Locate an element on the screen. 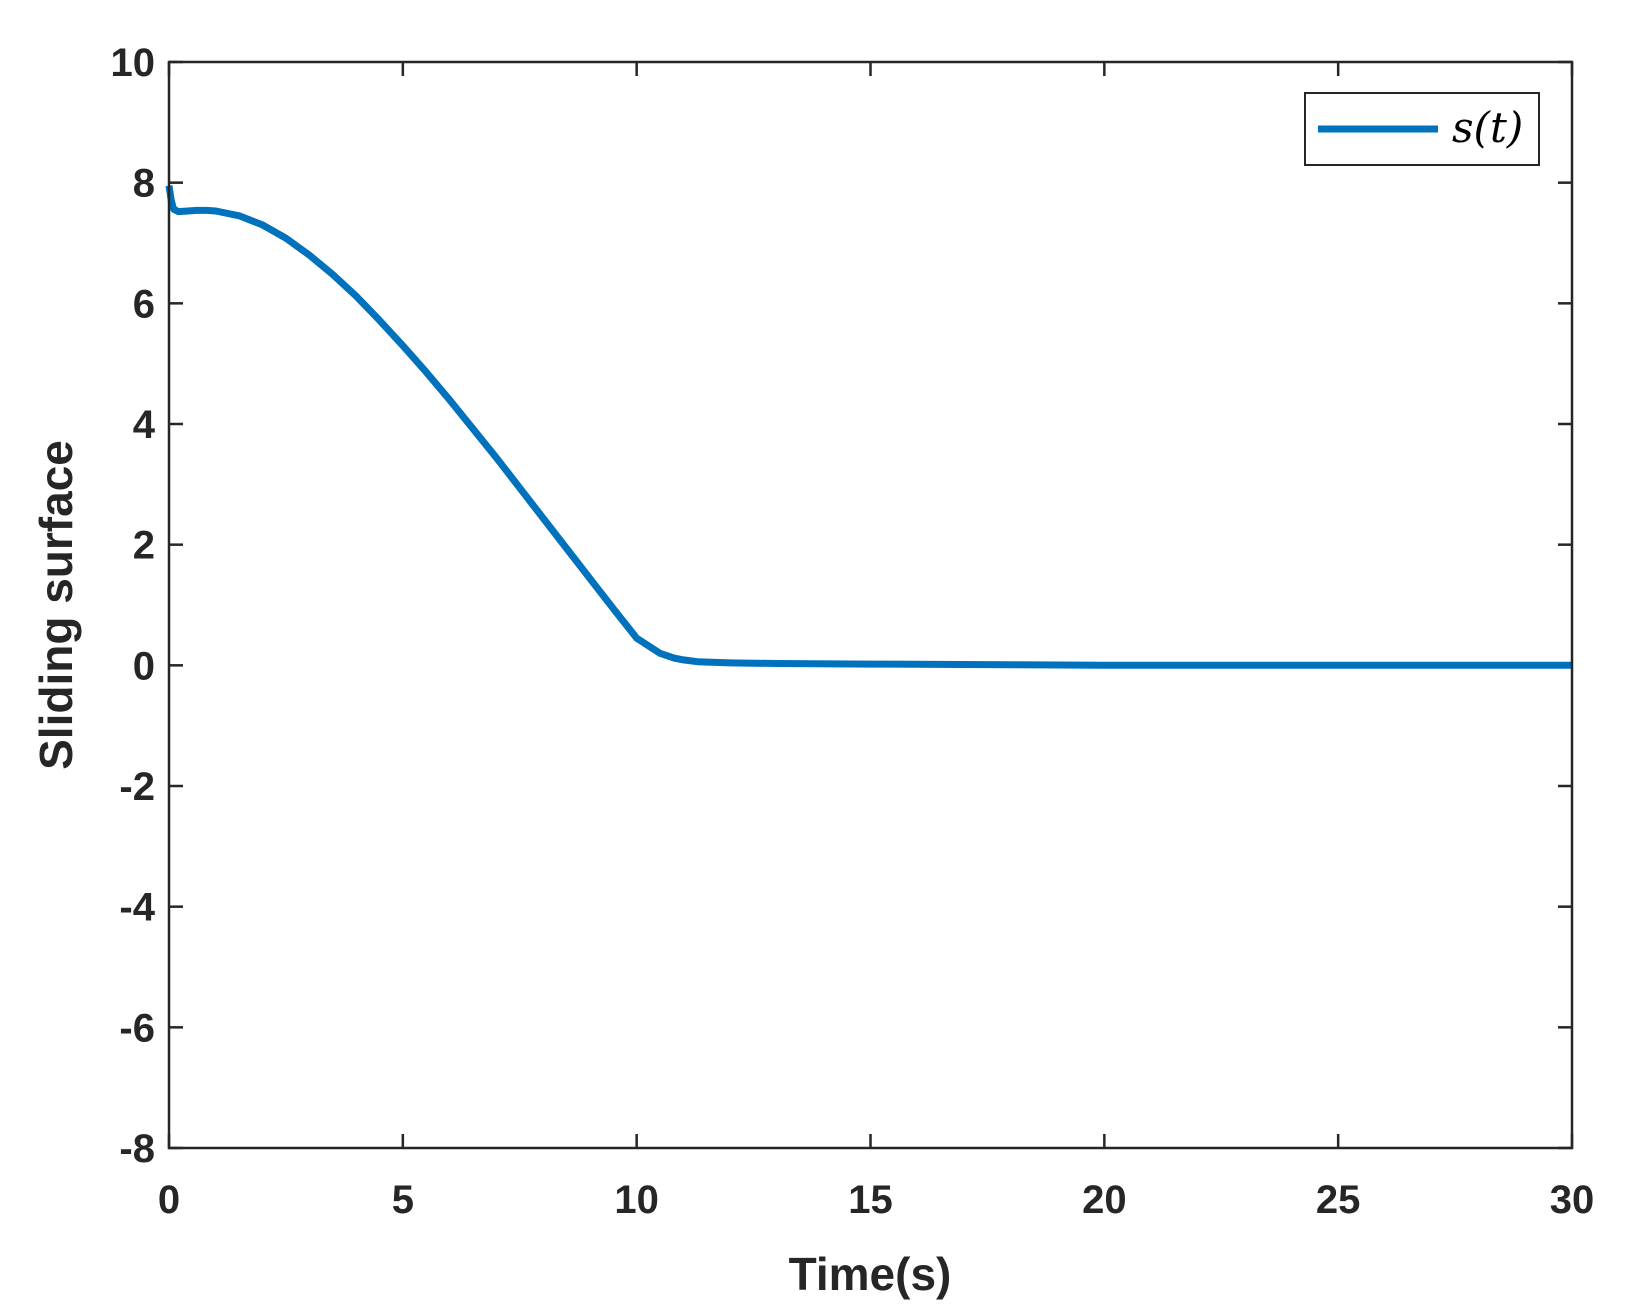 This screenshot has width=1644, height=1307. y-tick-label: 0 is located at coordinates (144, 666).